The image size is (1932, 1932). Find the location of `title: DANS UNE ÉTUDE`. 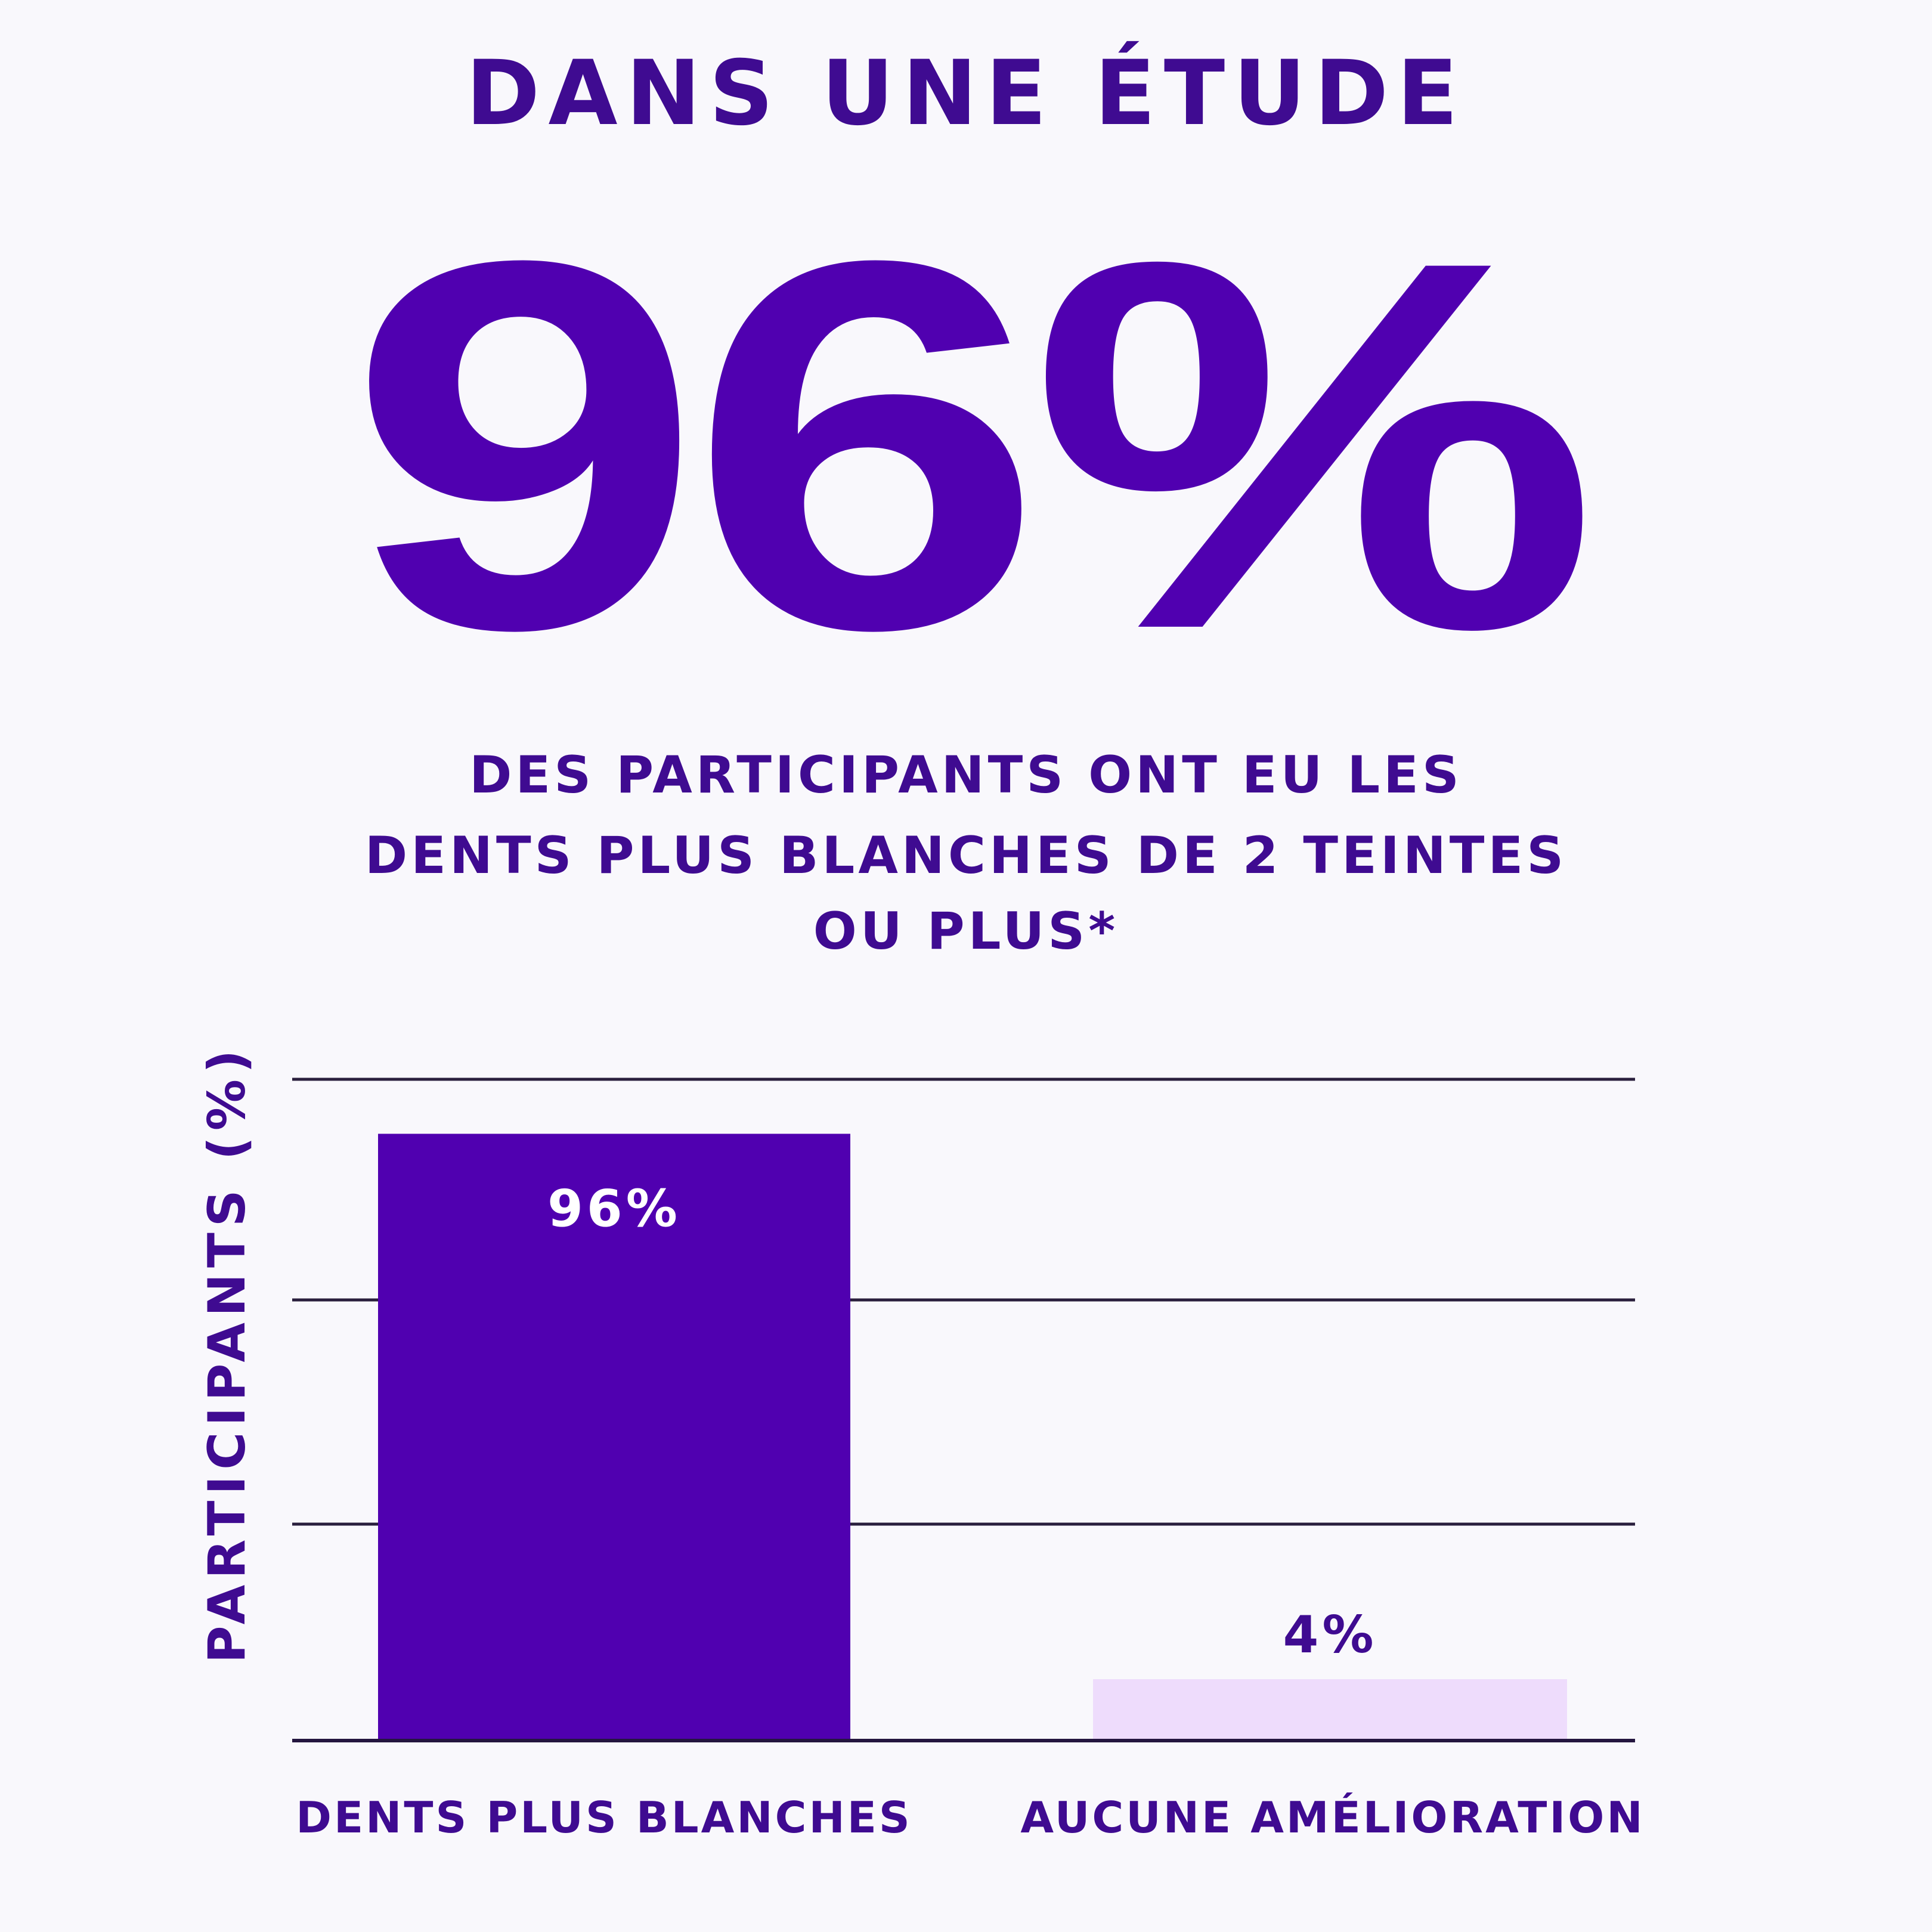

title: DANS UNE ÉTUDE is located at coordinates (966, 93).